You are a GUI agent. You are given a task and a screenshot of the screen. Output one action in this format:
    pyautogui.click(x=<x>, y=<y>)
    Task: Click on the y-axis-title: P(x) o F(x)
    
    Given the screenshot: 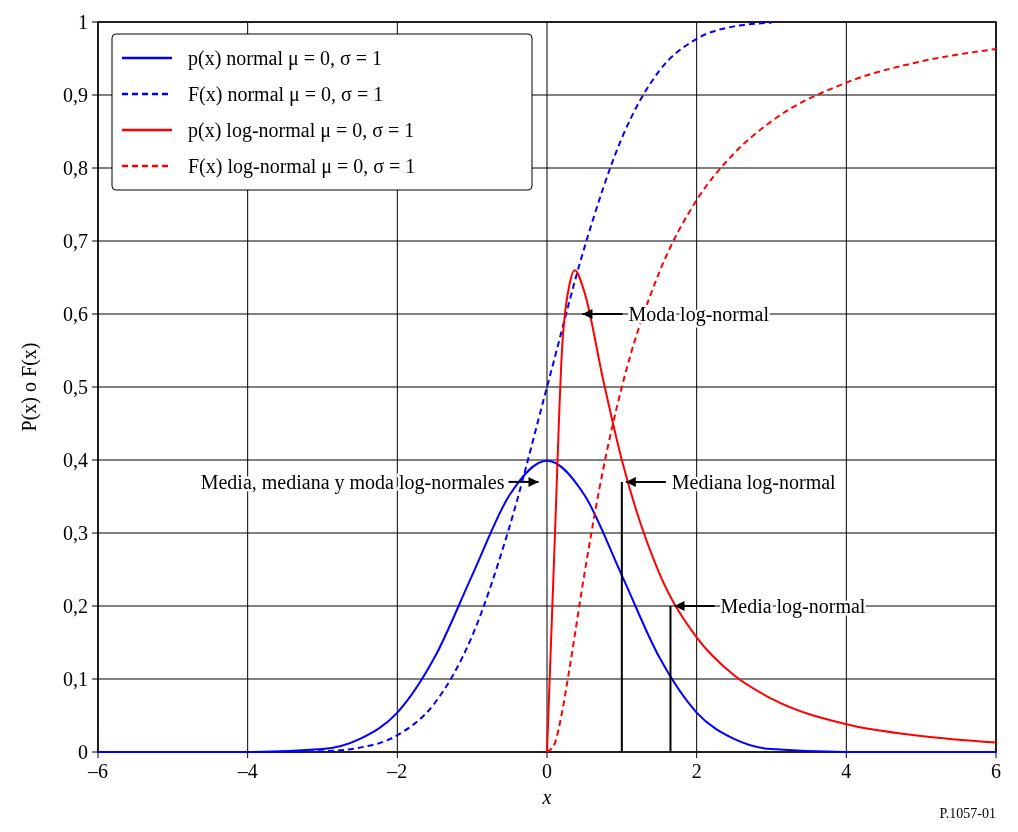 What is the action you would take?
    pyautogui.click(x=29, y=387)
    